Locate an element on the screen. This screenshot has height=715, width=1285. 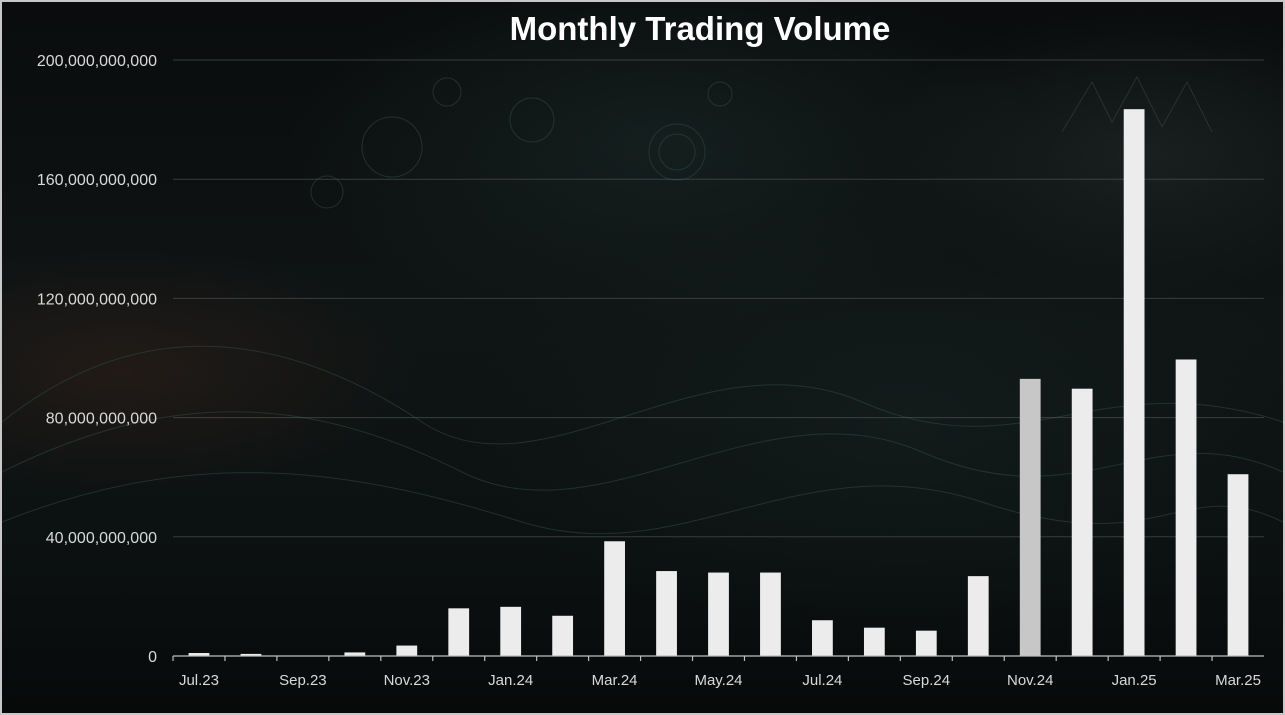
x-tick-label: Sep.23 is located at coordinates (303, 680).